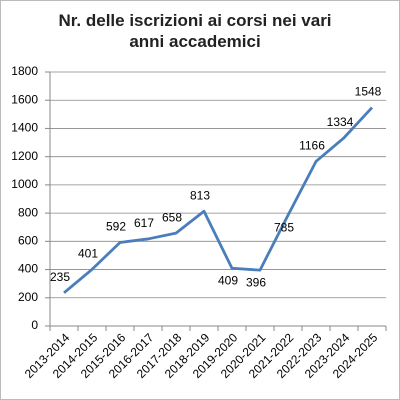  I want to click on data-label: 785, so click(284, 227).